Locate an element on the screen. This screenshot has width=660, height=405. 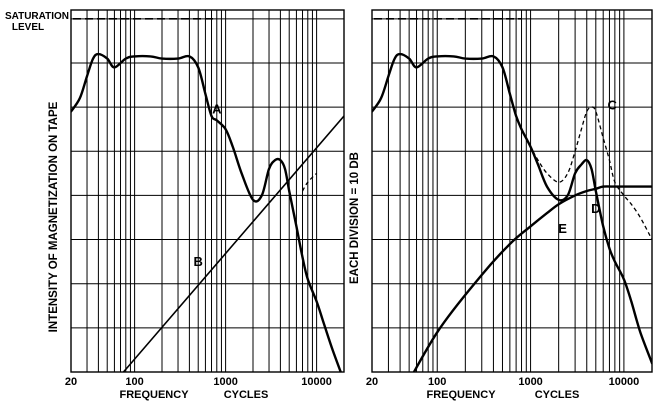
saturation-label: SATURATION is located at coordinates (37, 16).